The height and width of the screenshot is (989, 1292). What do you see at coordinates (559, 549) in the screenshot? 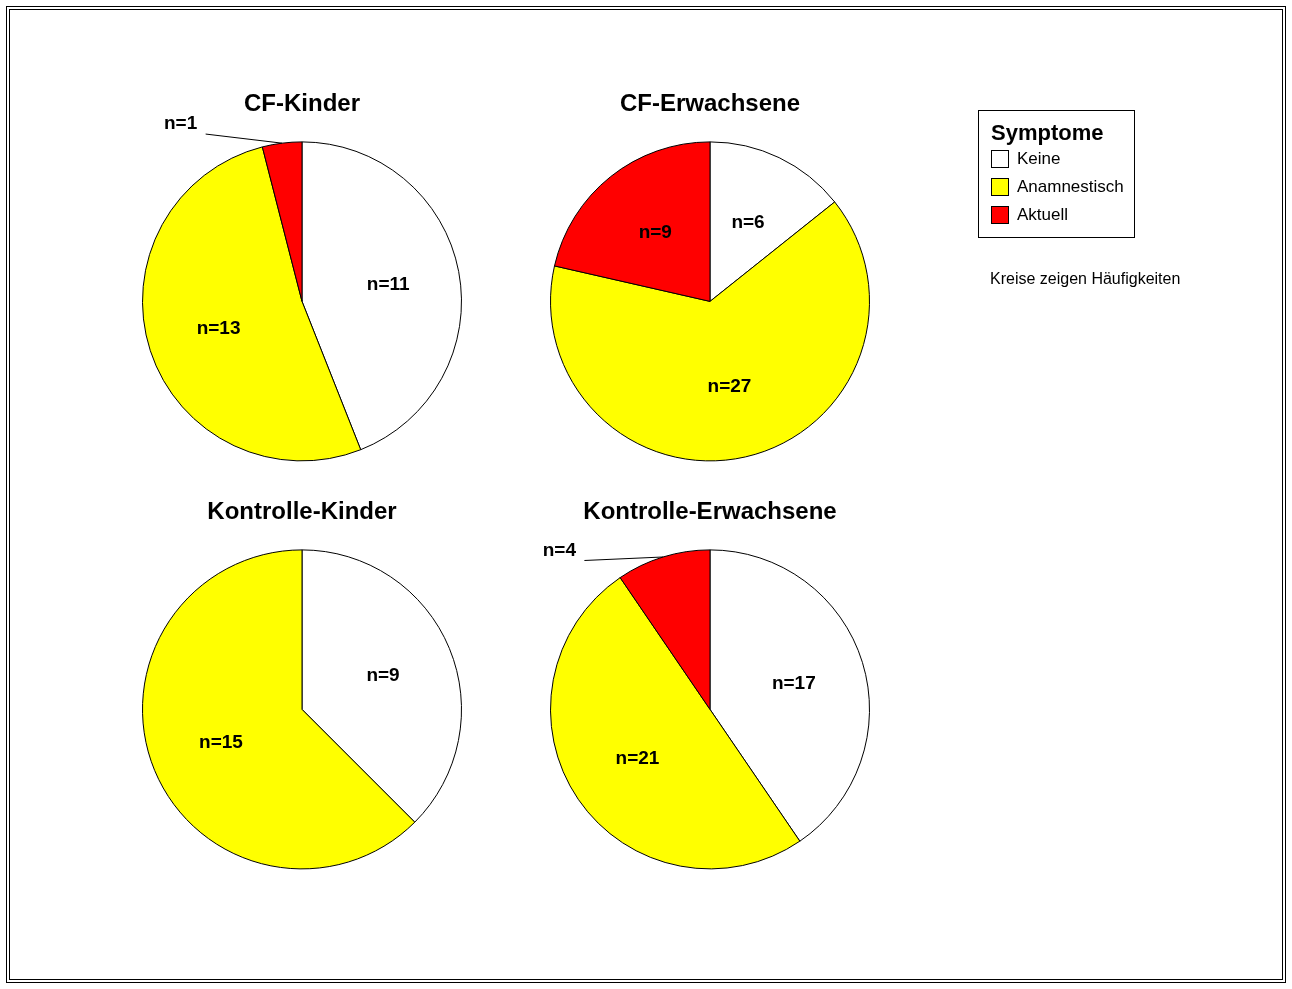
I see `data-label: n=4` at bounding box center [559, 549].